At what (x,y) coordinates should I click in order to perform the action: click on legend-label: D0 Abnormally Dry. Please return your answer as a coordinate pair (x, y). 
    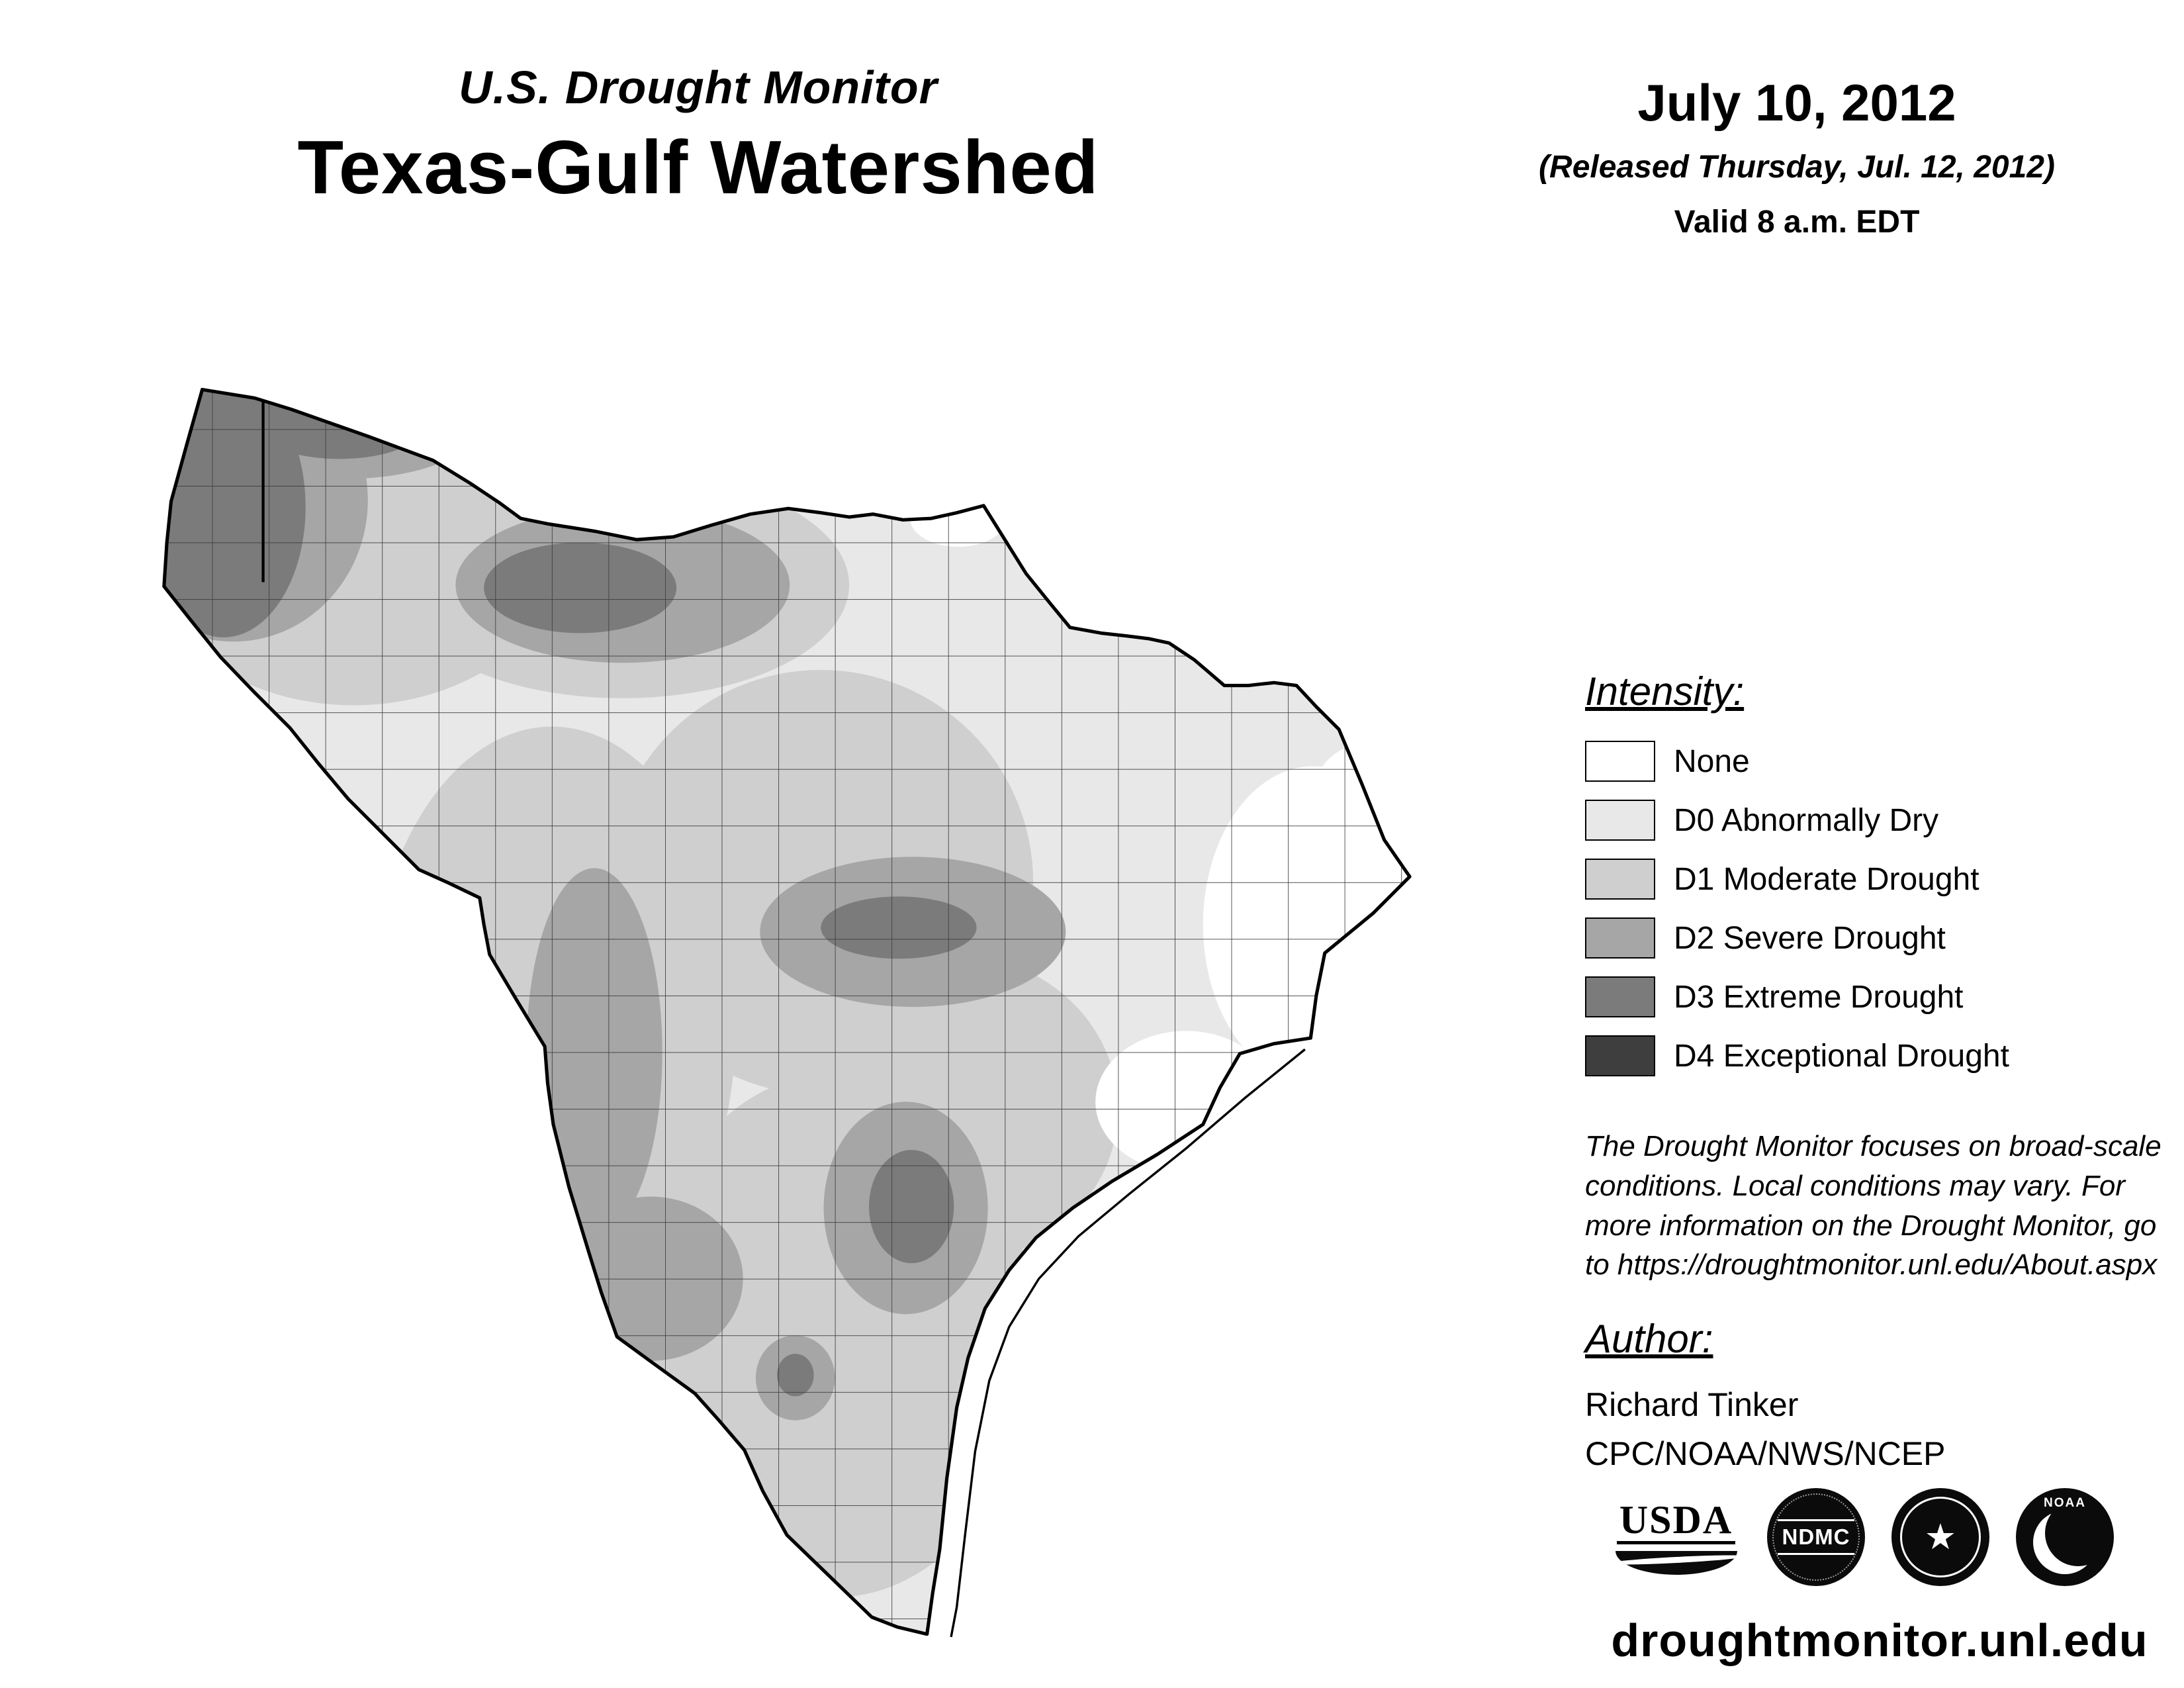
    Looking at the image, I should click on (1806, 820).